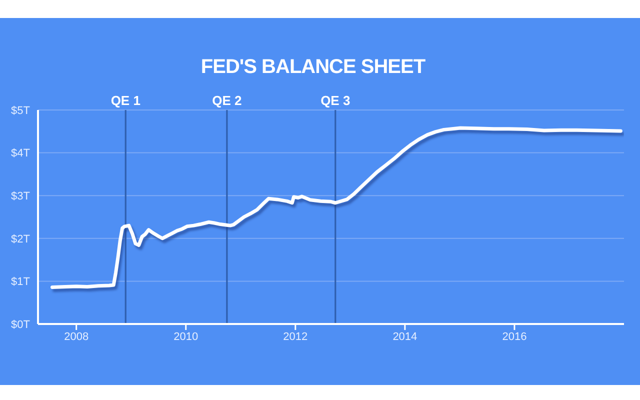  Describe the element at coordinates (20, 196) in the screenshot. I see `y-tick-label: $3T` at that location.